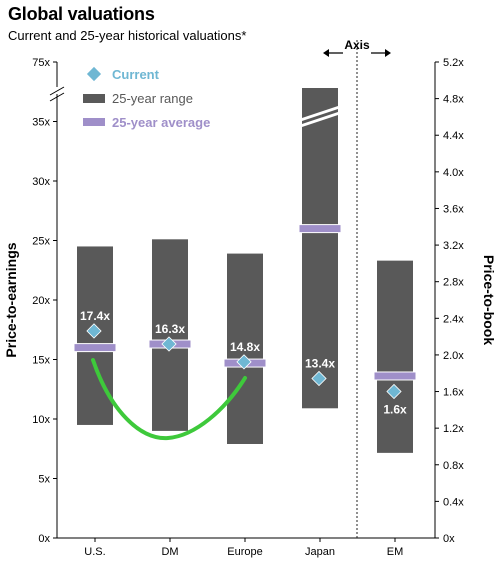 Image resolution: width=500 pixels, height=563 pixels. I want to click on left-tick-label: 25x, so click(41, 242).